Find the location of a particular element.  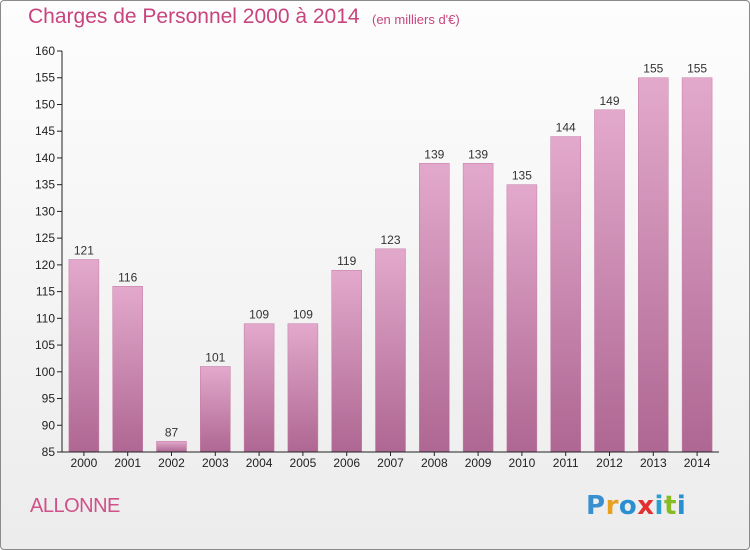

proxiti-logo: Proxiti is located at coordinates (636, 506).